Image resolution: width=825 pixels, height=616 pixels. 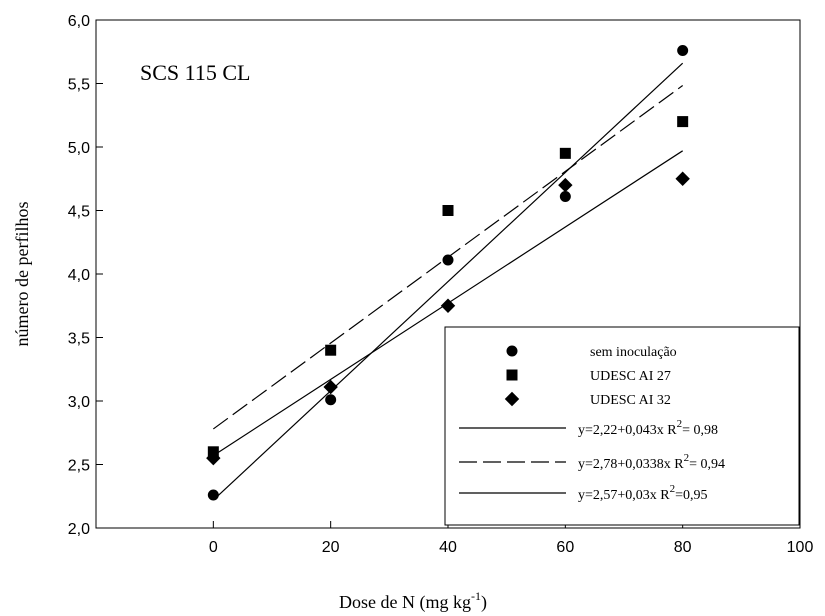 What do you see at coordinates (630, 376) in the screenshot?
I see `legend-label: UDESC AI 27` at bounding box center [630, 376].